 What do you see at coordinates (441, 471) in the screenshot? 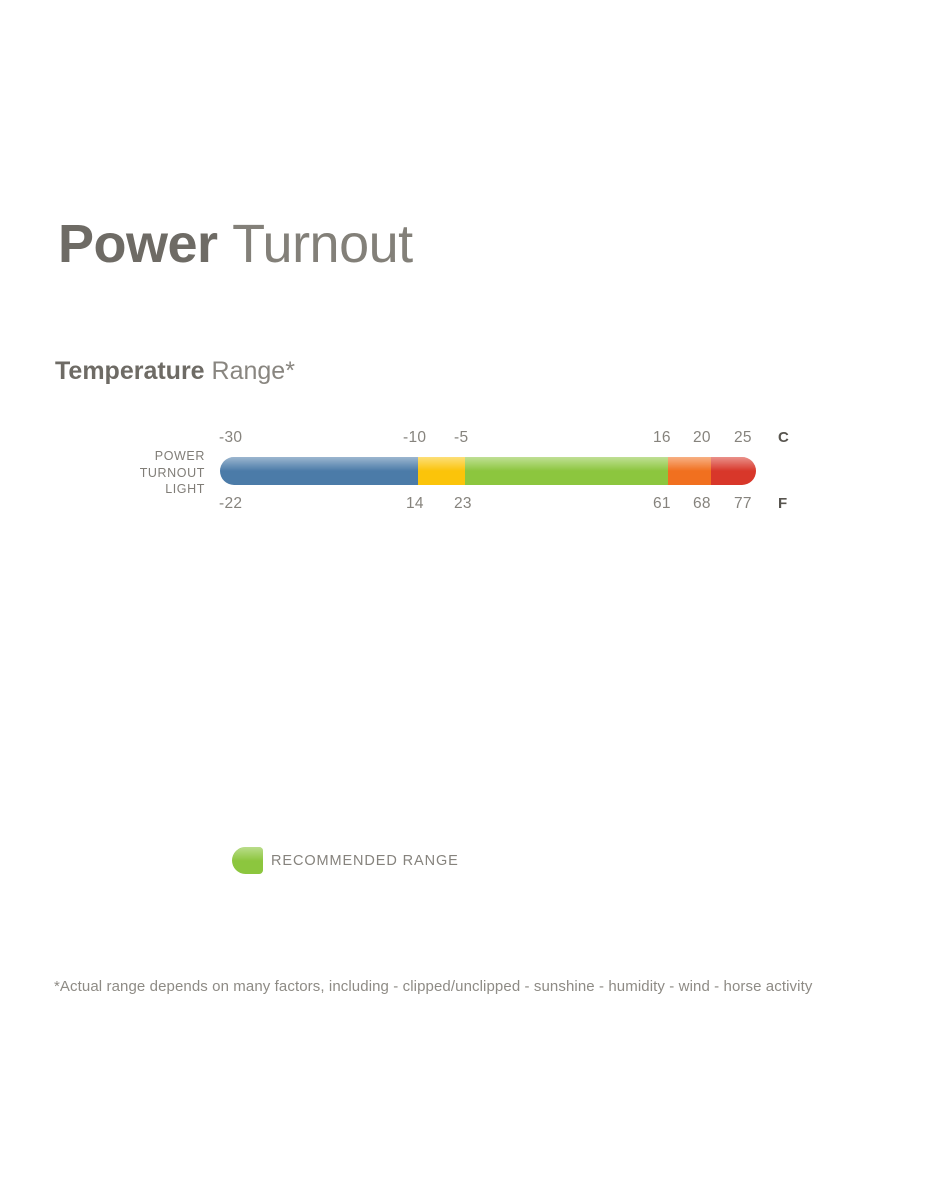
I see `bar-segment-cool` at bounding box center [441, 471].